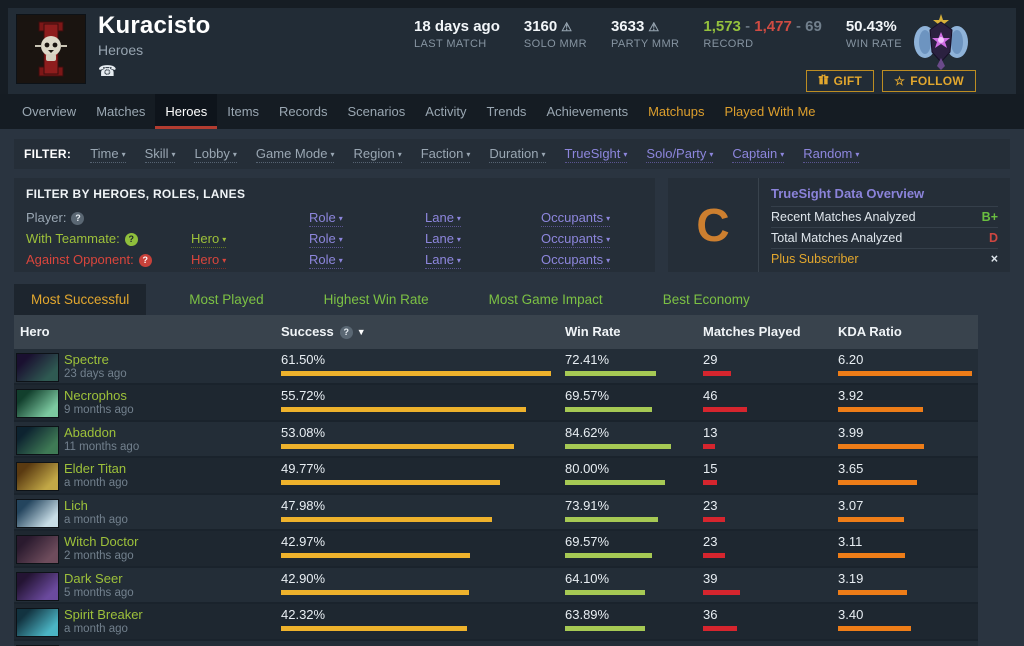 The width and height of the screenshot is (1024, 646). Describe the element at coordinates (295, 154) in the screenshot. I see `filter-dropdown-game-mode: Game Mode ▾` at that location.